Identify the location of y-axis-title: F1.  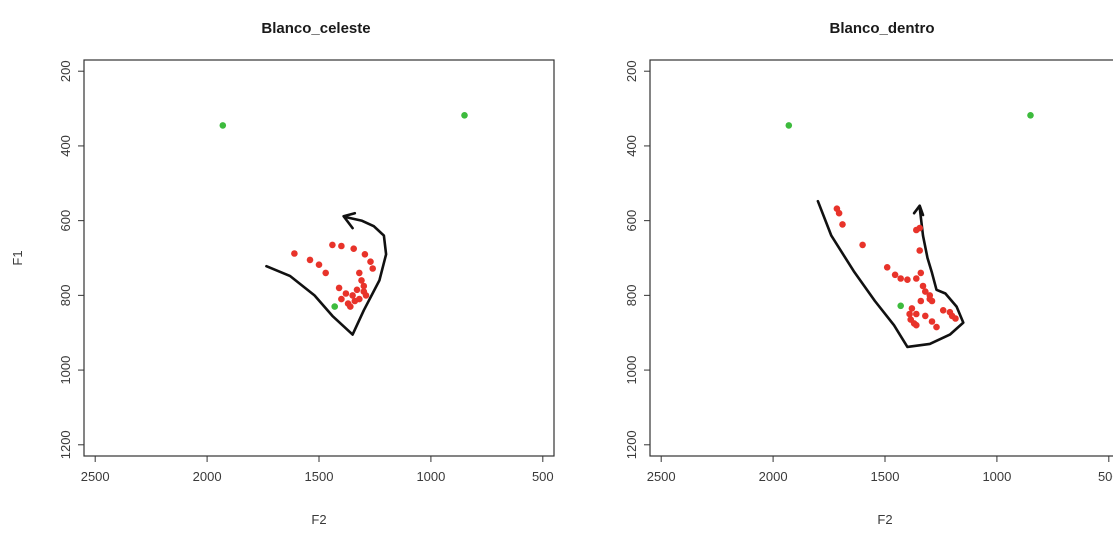
(17, 257).